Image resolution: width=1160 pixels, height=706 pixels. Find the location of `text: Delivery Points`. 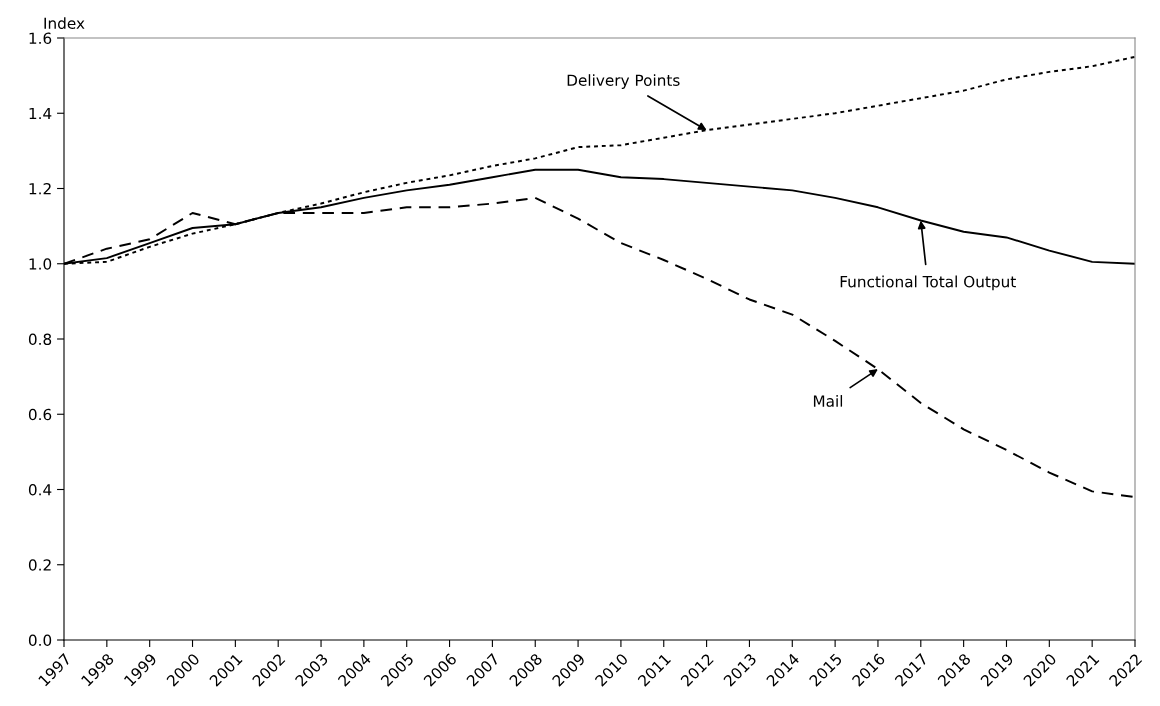

text: Delivery Points is located at coordinates (623, 81).